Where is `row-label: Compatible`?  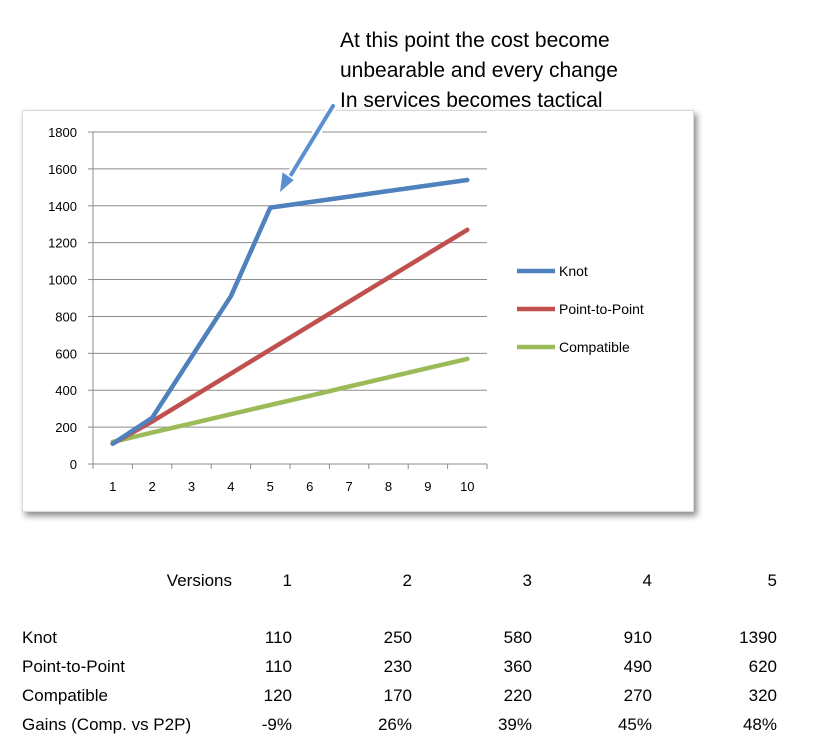 row-label: Compatible is located at coordinates (65, 695).